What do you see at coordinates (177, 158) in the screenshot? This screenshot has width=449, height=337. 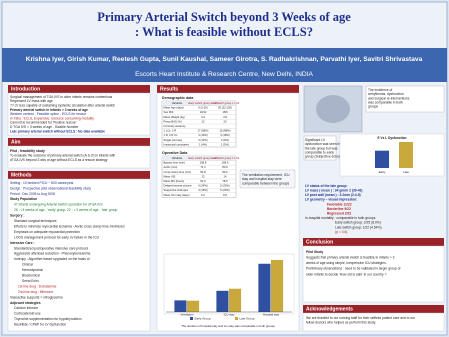 I see `table-header: Variables` at bounding box center [177, 158].